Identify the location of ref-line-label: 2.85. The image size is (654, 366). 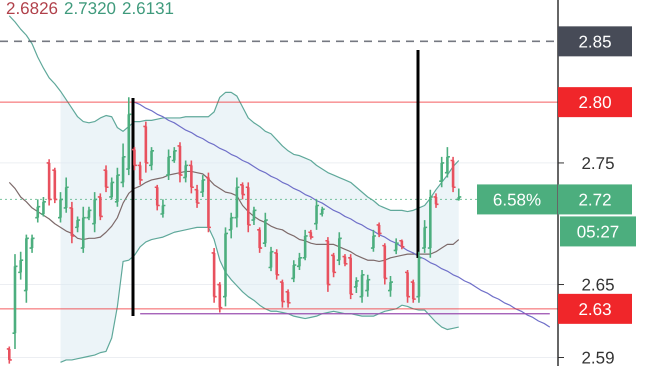
(595, 42).